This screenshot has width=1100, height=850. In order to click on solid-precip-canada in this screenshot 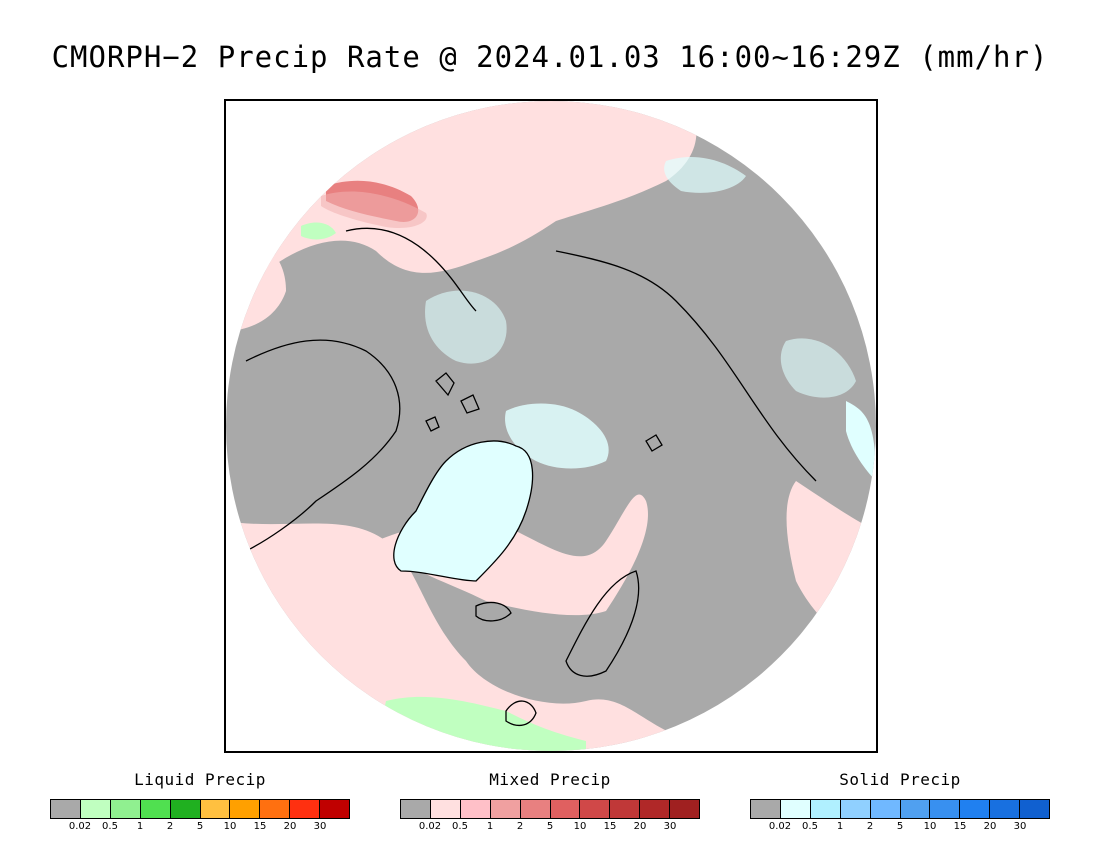, I will do `click(466, 327)`.